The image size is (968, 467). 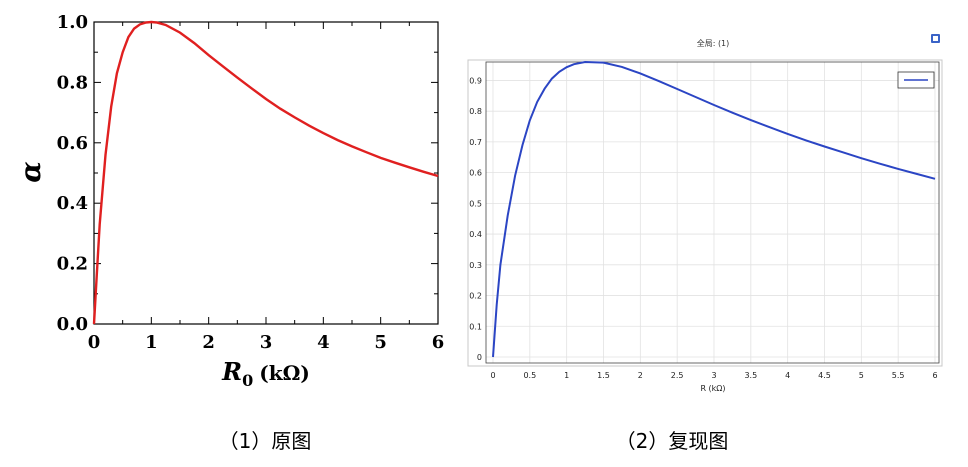 What do you see at coordinates (94, 342) in the screenshot?
I see `original-x-tick-label: 0` at bounding box center [94, 342].